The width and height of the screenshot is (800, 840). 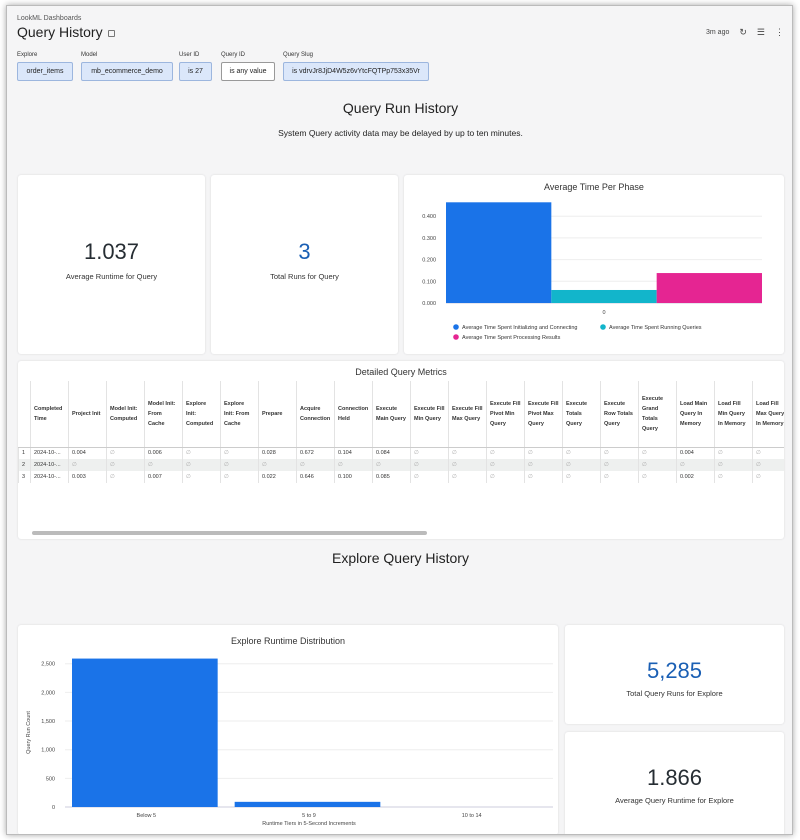 What do you see at coordinates (511, 338) in the screenshot?
I see `legend-label: Average Time Spent Processing Results` at bounding box center [511, 338].